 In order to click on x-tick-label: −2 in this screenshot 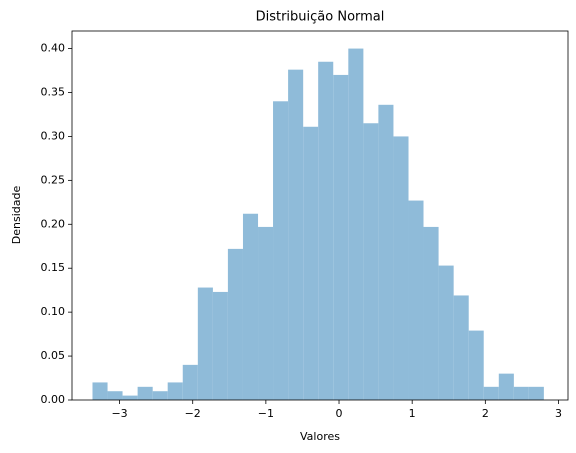, I will do `click(193, 413)`.